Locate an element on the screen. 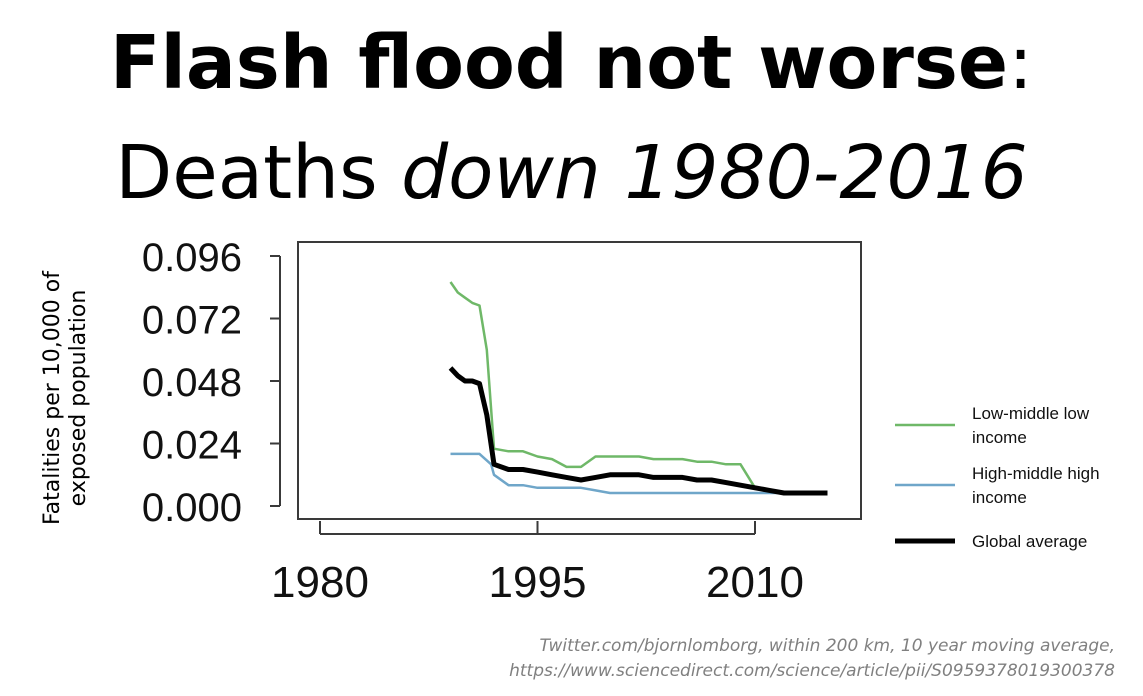 This screenshot has width=1143, height=696. y-tick-label-2: 0.048 is located at coordinates (192, 383).